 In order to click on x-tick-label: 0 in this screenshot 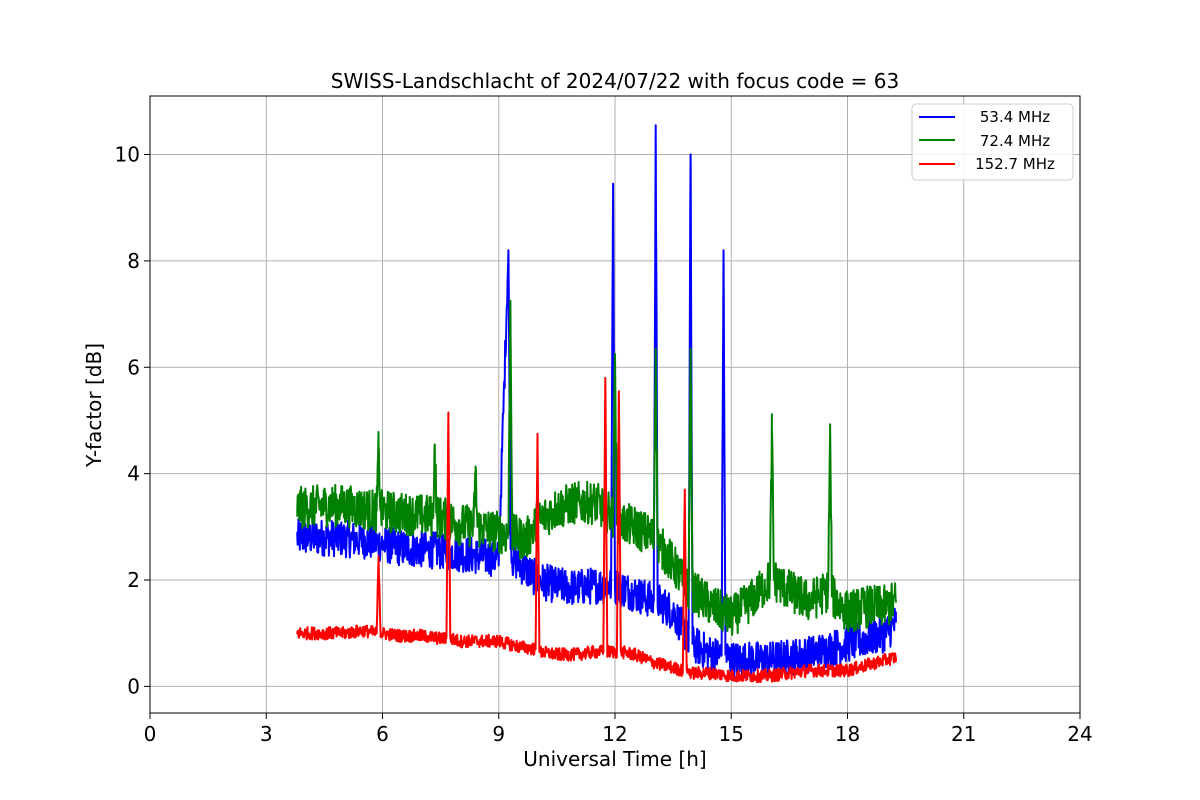, I will do `click(150, 734)`.